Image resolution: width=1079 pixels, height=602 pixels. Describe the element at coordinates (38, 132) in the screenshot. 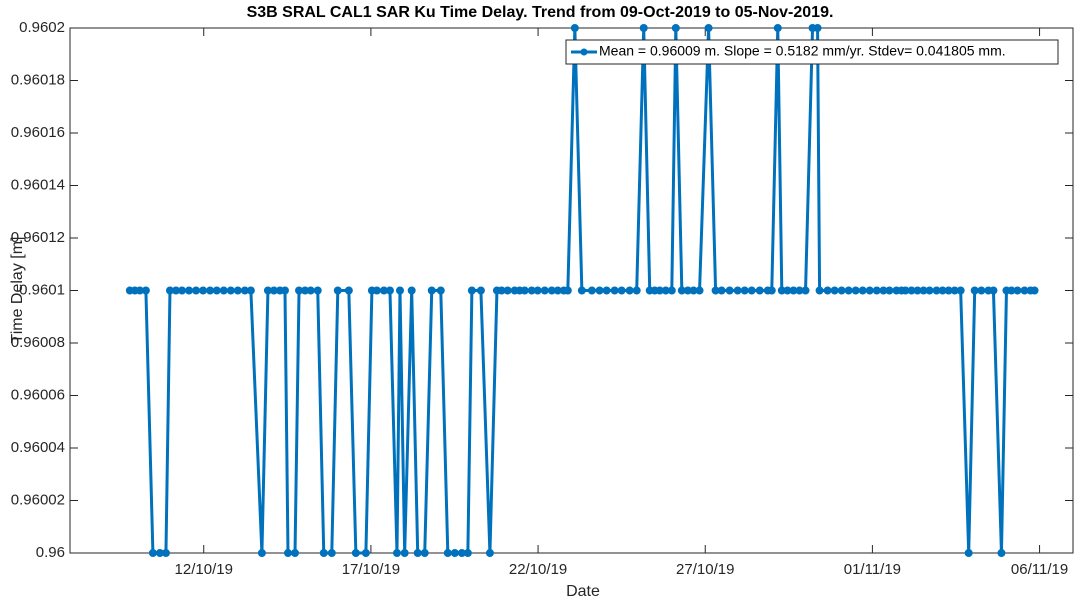

I see `y-tick-label: 0.96016` at that location.